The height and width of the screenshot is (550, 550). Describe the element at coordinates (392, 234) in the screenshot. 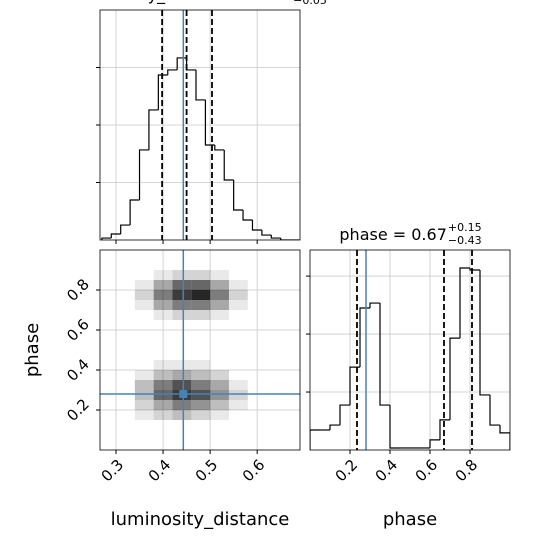

I see `panel-title: phase = 0.67` at that location.